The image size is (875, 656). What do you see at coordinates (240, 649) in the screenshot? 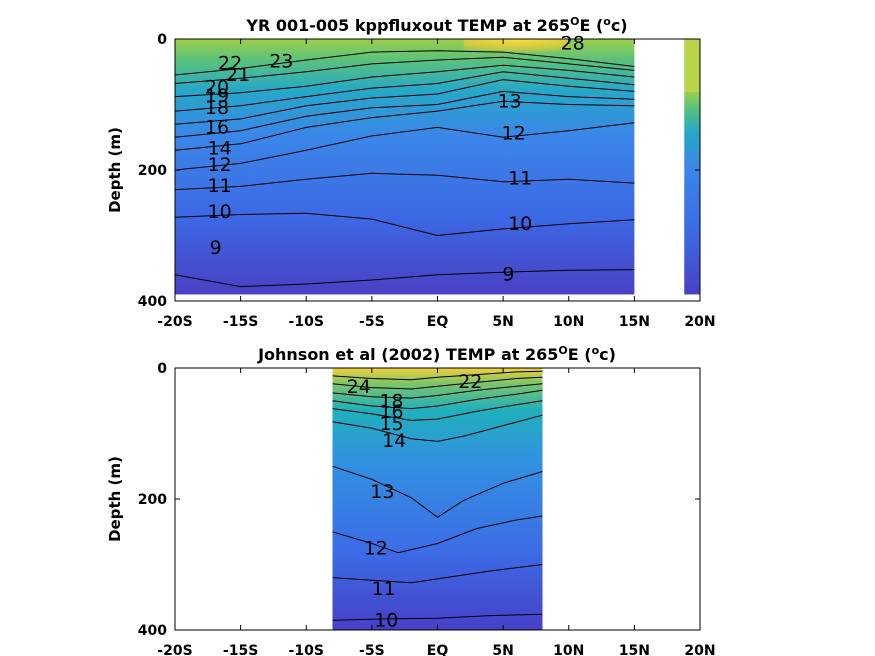
I see `bottom-x-tick-label: -15S` at bounding box center [240, 649].